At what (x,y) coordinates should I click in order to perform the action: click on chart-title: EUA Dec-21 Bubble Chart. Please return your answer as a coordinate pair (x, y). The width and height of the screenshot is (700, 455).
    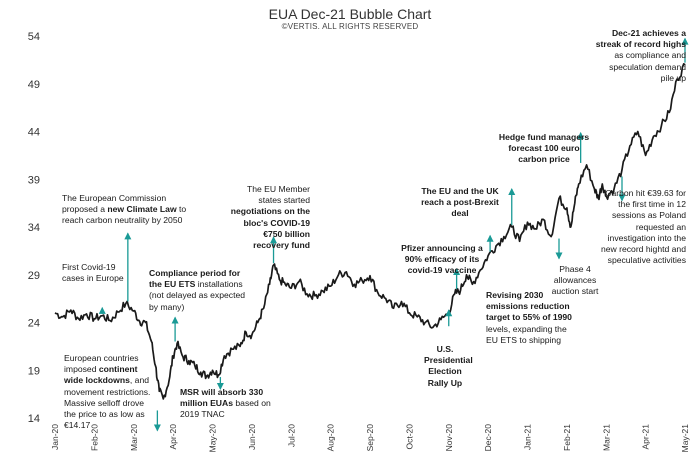
    Looking at the image, I should click on (350, 14).